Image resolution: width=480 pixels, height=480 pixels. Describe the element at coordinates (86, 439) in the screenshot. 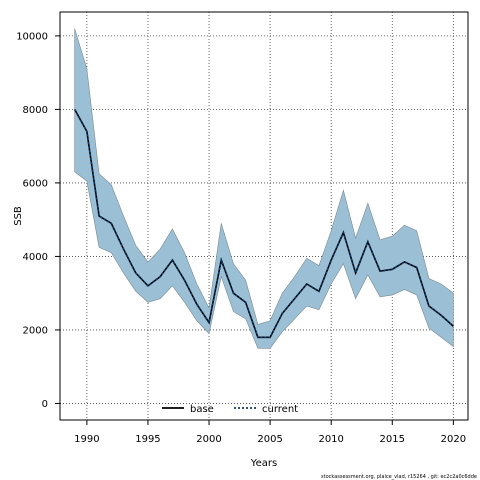

I see `x-tick-label: 1990` at that location.